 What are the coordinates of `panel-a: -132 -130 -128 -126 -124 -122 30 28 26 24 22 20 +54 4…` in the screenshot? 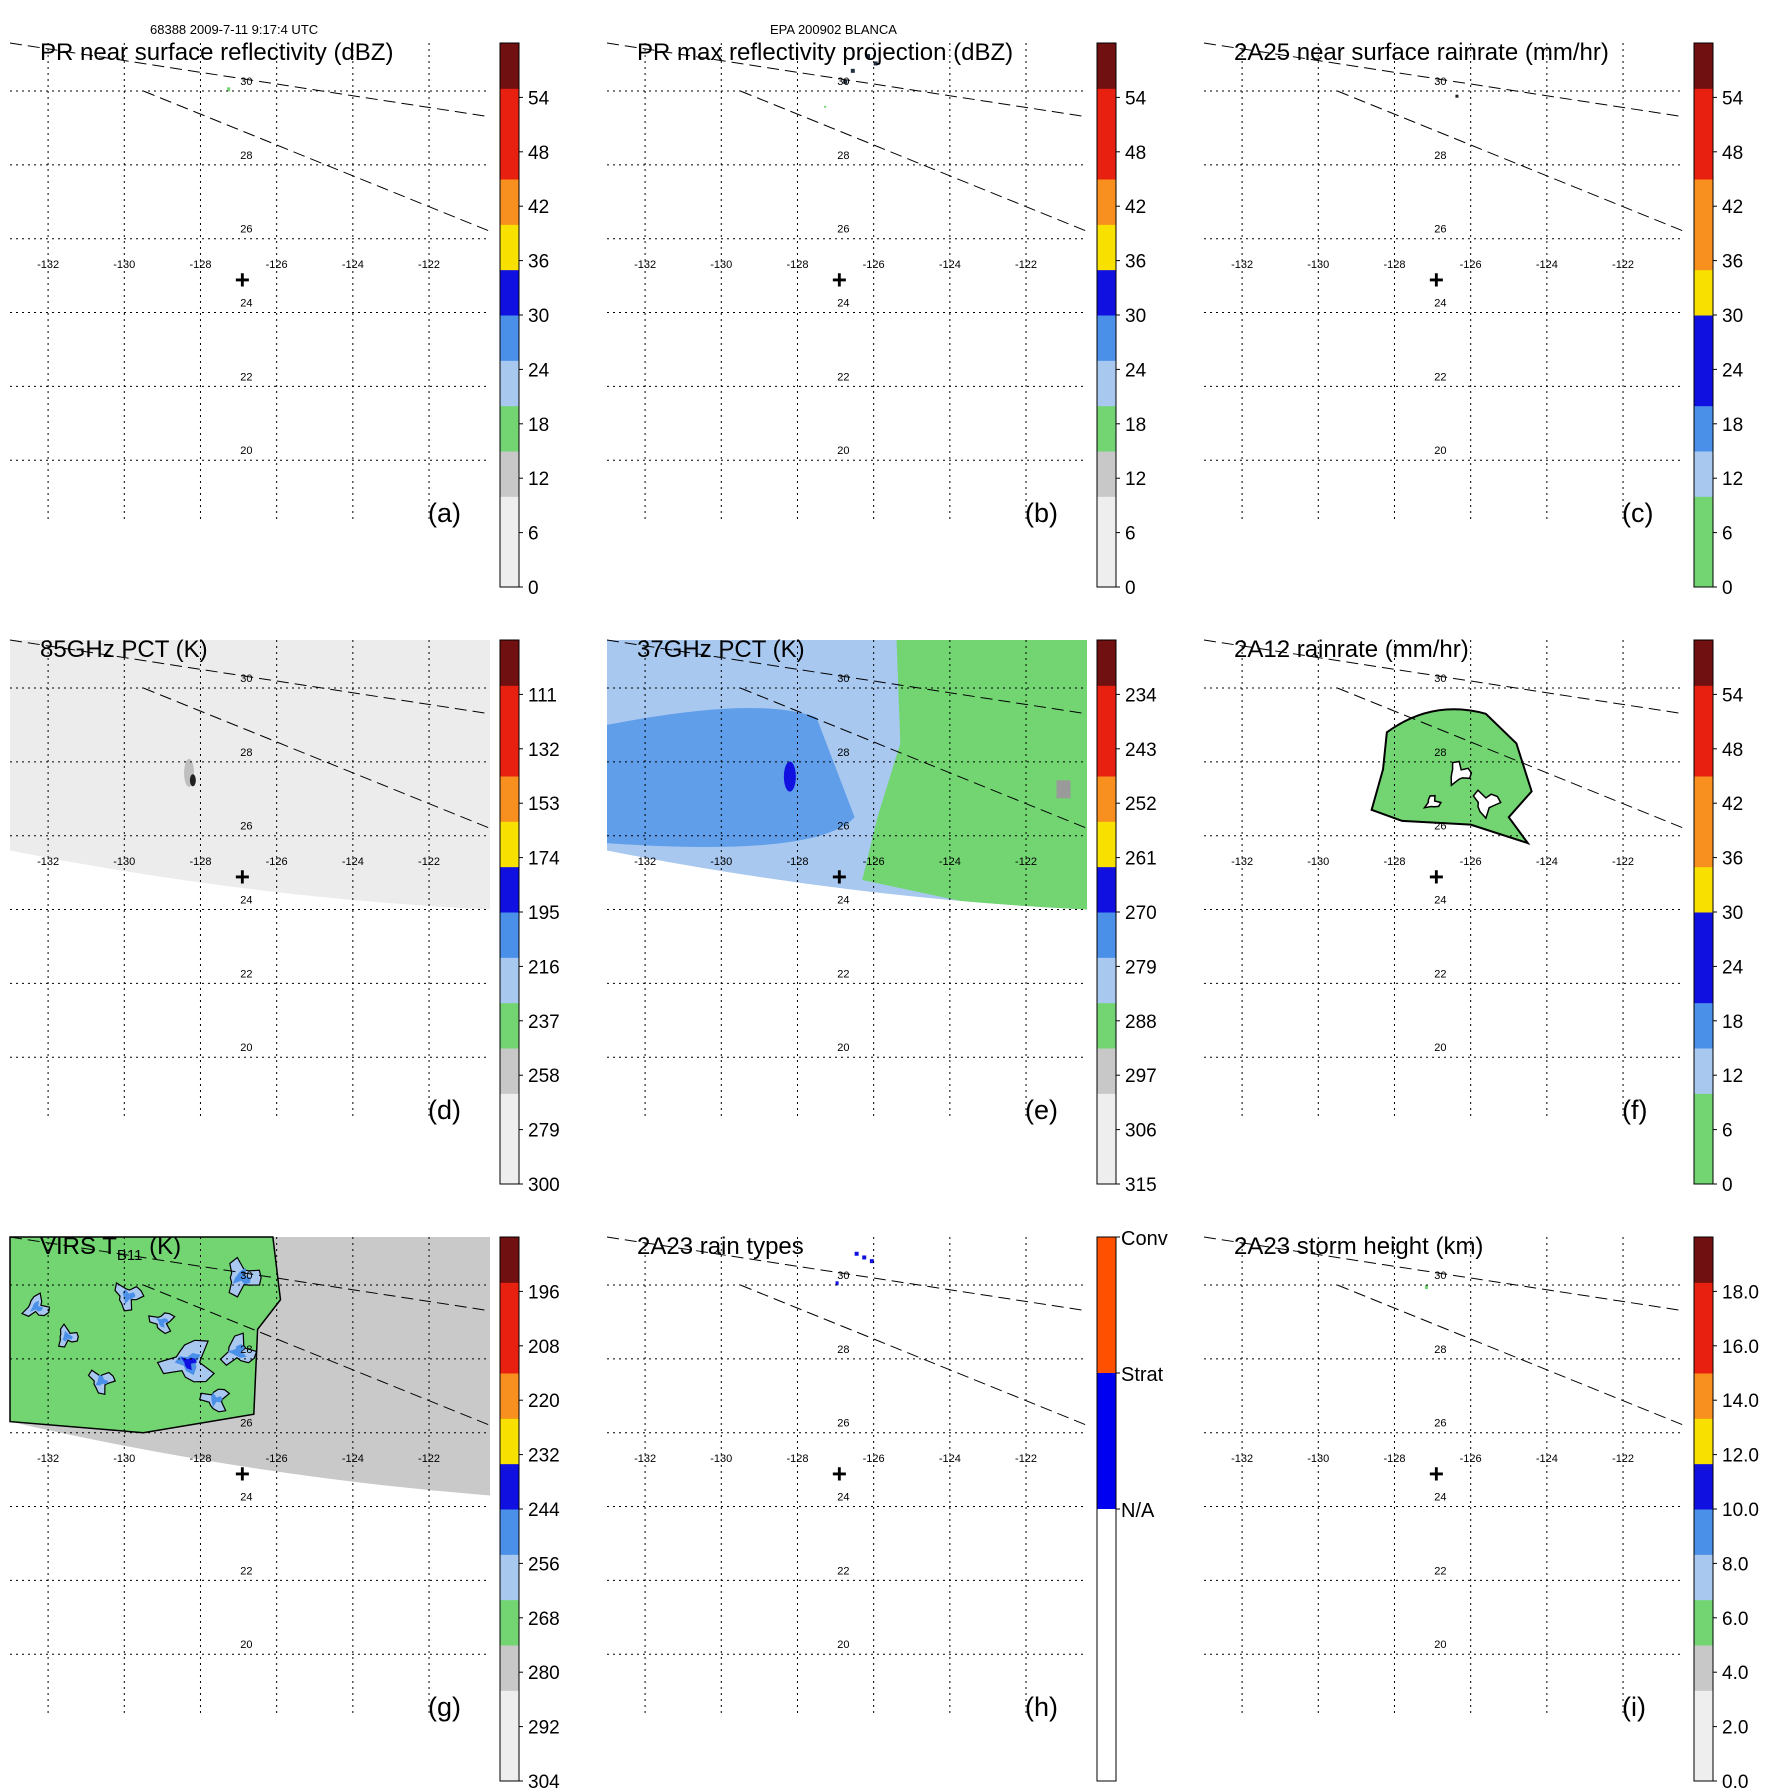 It's located at (280, 317).